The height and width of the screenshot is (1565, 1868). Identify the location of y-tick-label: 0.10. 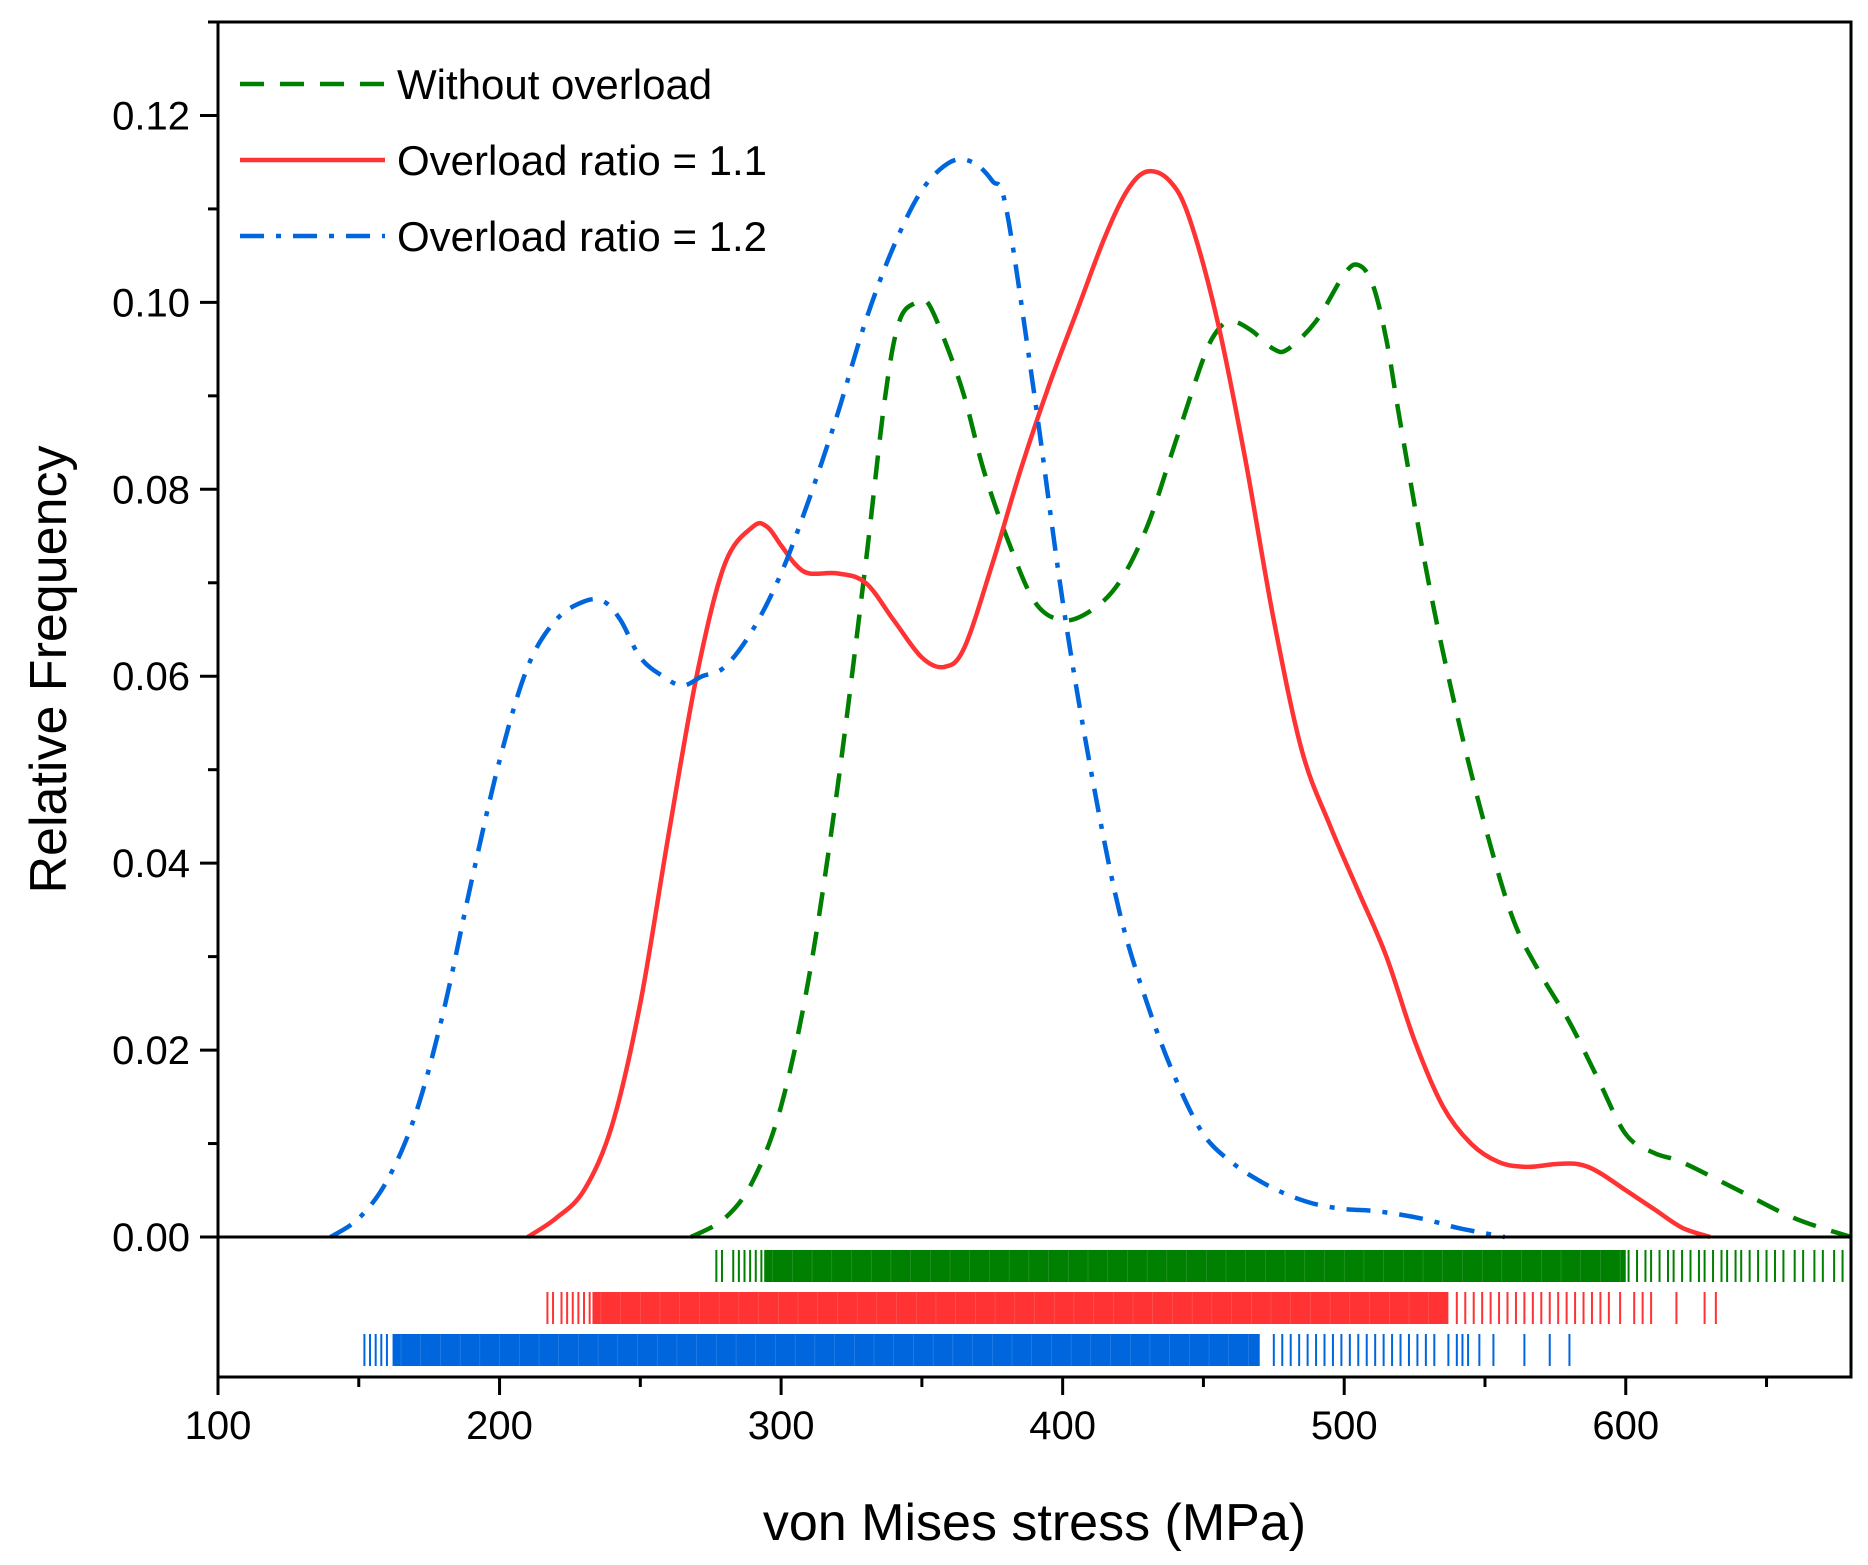
(151, 303).